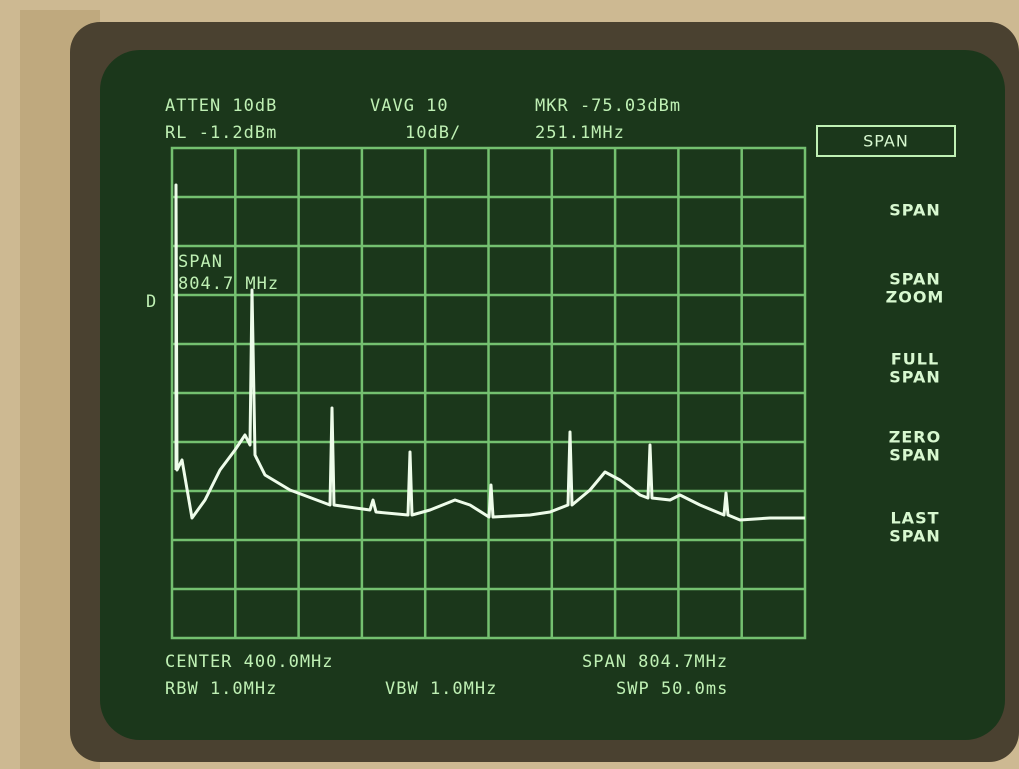 The height and width of the screenshot is (769, 1019). What do you see at coordinates (221, 133) in the screenshot?
I see `ref-level: RL -1.2dBm` at bounding box center [221, 133].